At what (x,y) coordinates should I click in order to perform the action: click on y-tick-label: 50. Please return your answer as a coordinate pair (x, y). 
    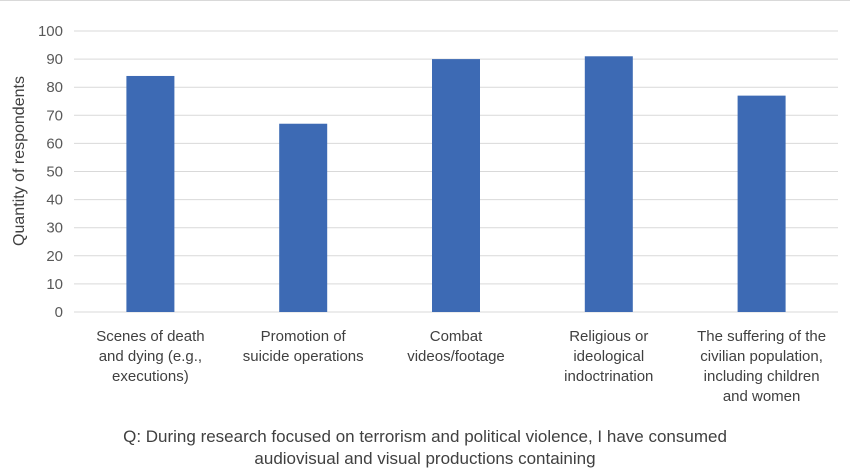
    Looking at the image, I should click on (54, 172).